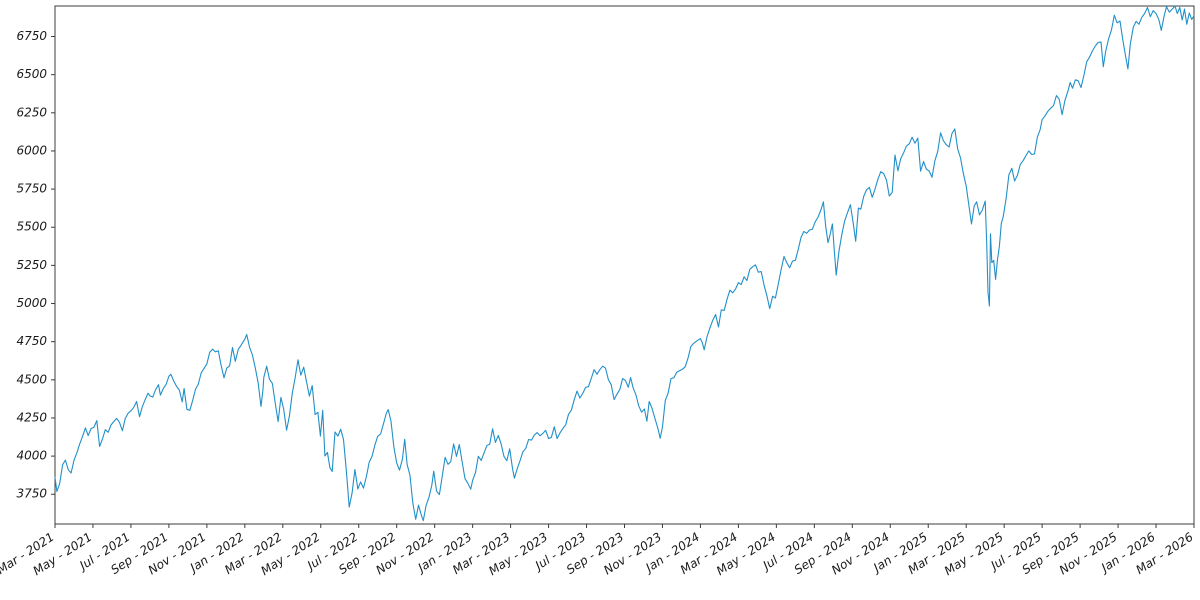 Image resolution: width=1200 pixels, height=600 pixels. What do you see at coordinates (31, 379) in the screenshot?
I see `y-tick-label: 4500` at bounding box center [31, 379].